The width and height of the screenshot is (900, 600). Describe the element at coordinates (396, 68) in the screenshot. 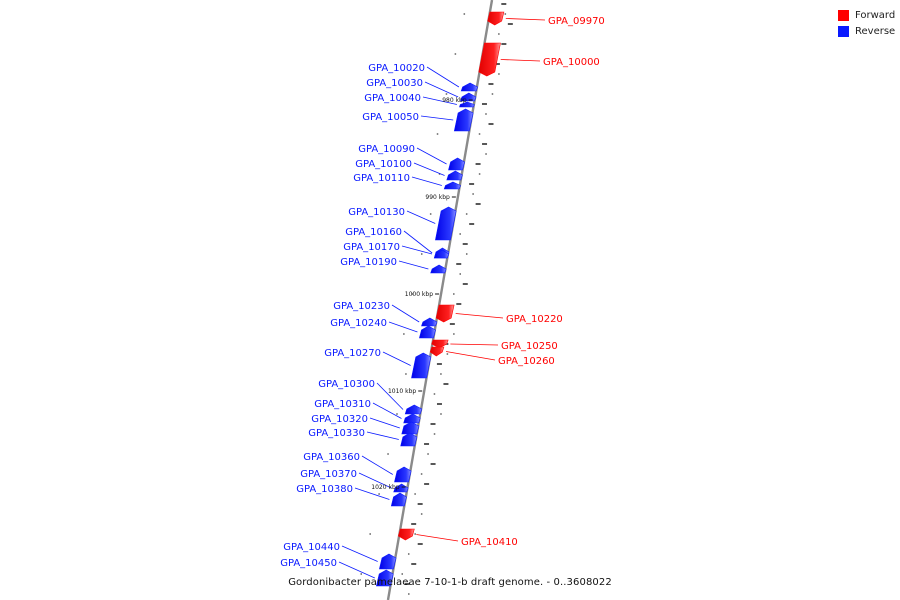

I see `gene-label-gpa-10020: GPA_10020` at that location.